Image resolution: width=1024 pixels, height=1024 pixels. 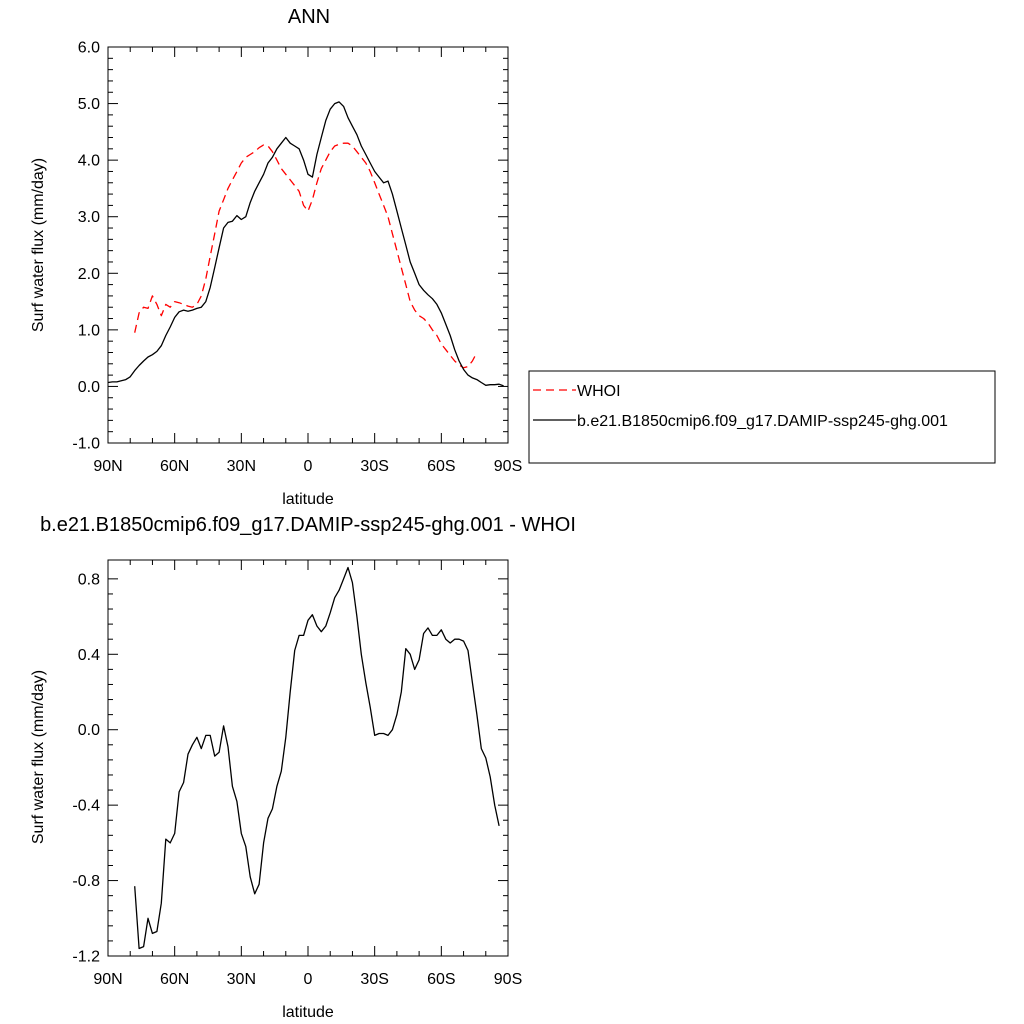 What do you see at coordinates (308, 1012) in the screenshot?
I see `bottom-x-axis-label: latitude` at bounding box center [308, 1012].